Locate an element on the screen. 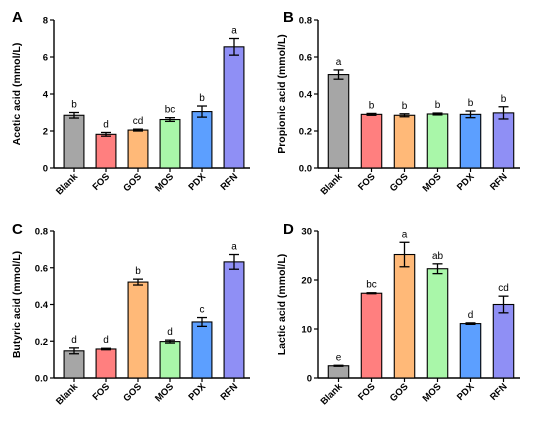 Image resolution: width=550 pixels, height=424 pixels. y-tick-label: 30 is located at coordinates (306, 232).